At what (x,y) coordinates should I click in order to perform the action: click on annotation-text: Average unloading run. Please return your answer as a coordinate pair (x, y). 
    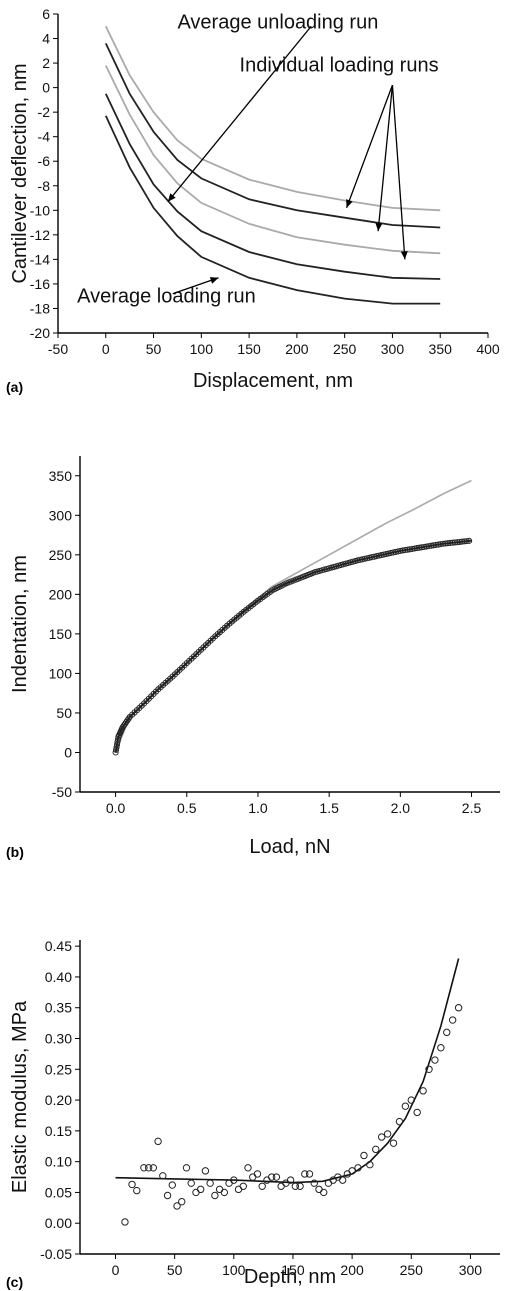
    Looking at the image, I should click on (277, 23).